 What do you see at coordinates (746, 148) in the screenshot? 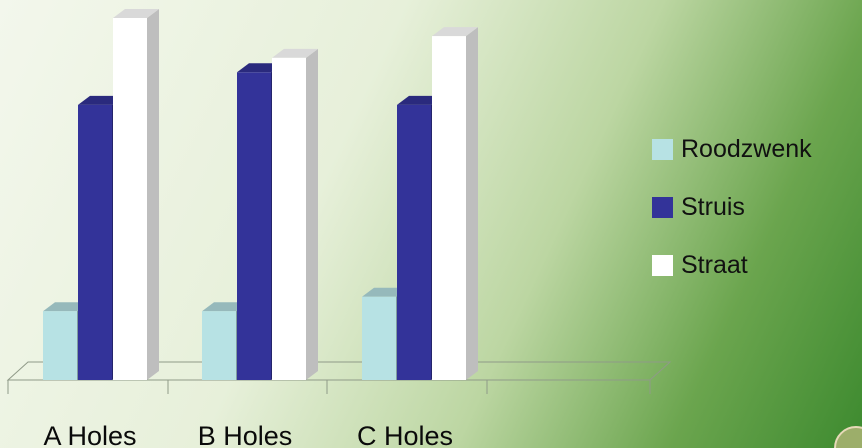
I see `legend-label-roodzwenk: Roodzwenk` at bounding box center [746, 148].